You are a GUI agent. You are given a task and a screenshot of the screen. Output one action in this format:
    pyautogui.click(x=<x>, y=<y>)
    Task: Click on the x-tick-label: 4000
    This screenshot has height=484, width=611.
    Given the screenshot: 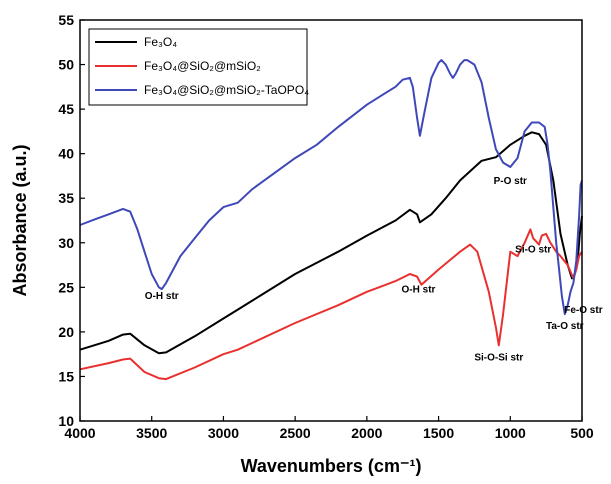 What is the action you would take?
    pyautogui.click(x=79, y=433)
    